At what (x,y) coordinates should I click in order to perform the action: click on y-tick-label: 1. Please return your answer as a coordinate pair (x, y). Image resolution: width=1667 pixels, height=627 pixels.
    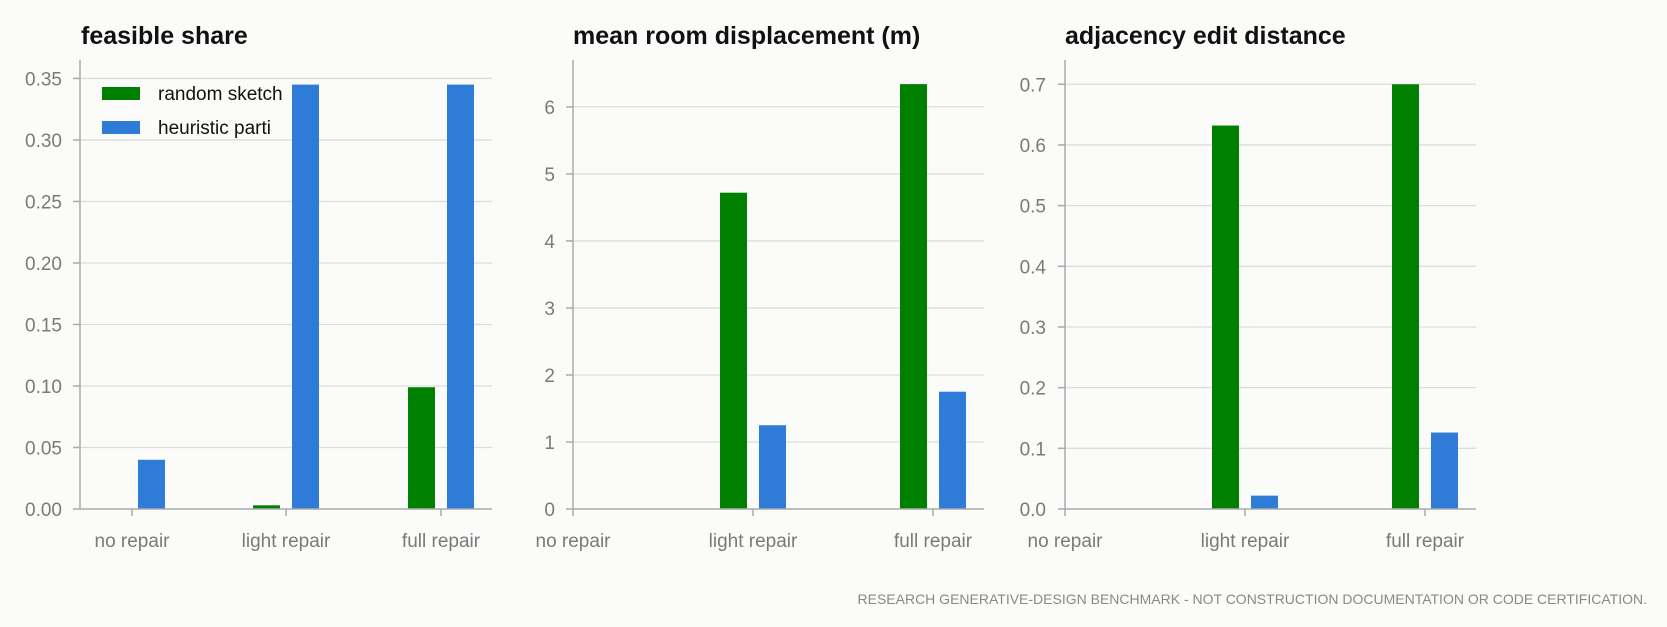
    Looking at the image, I should click on (549, 443).